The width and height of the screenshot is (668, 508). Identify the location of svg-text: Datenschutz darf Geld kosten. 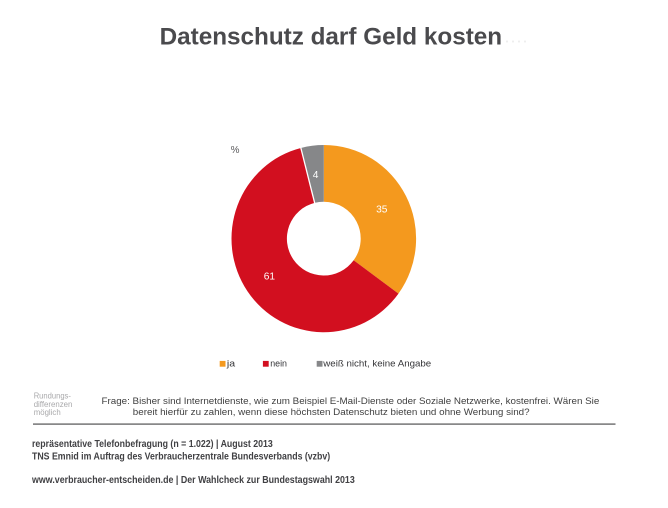
(331, 37).